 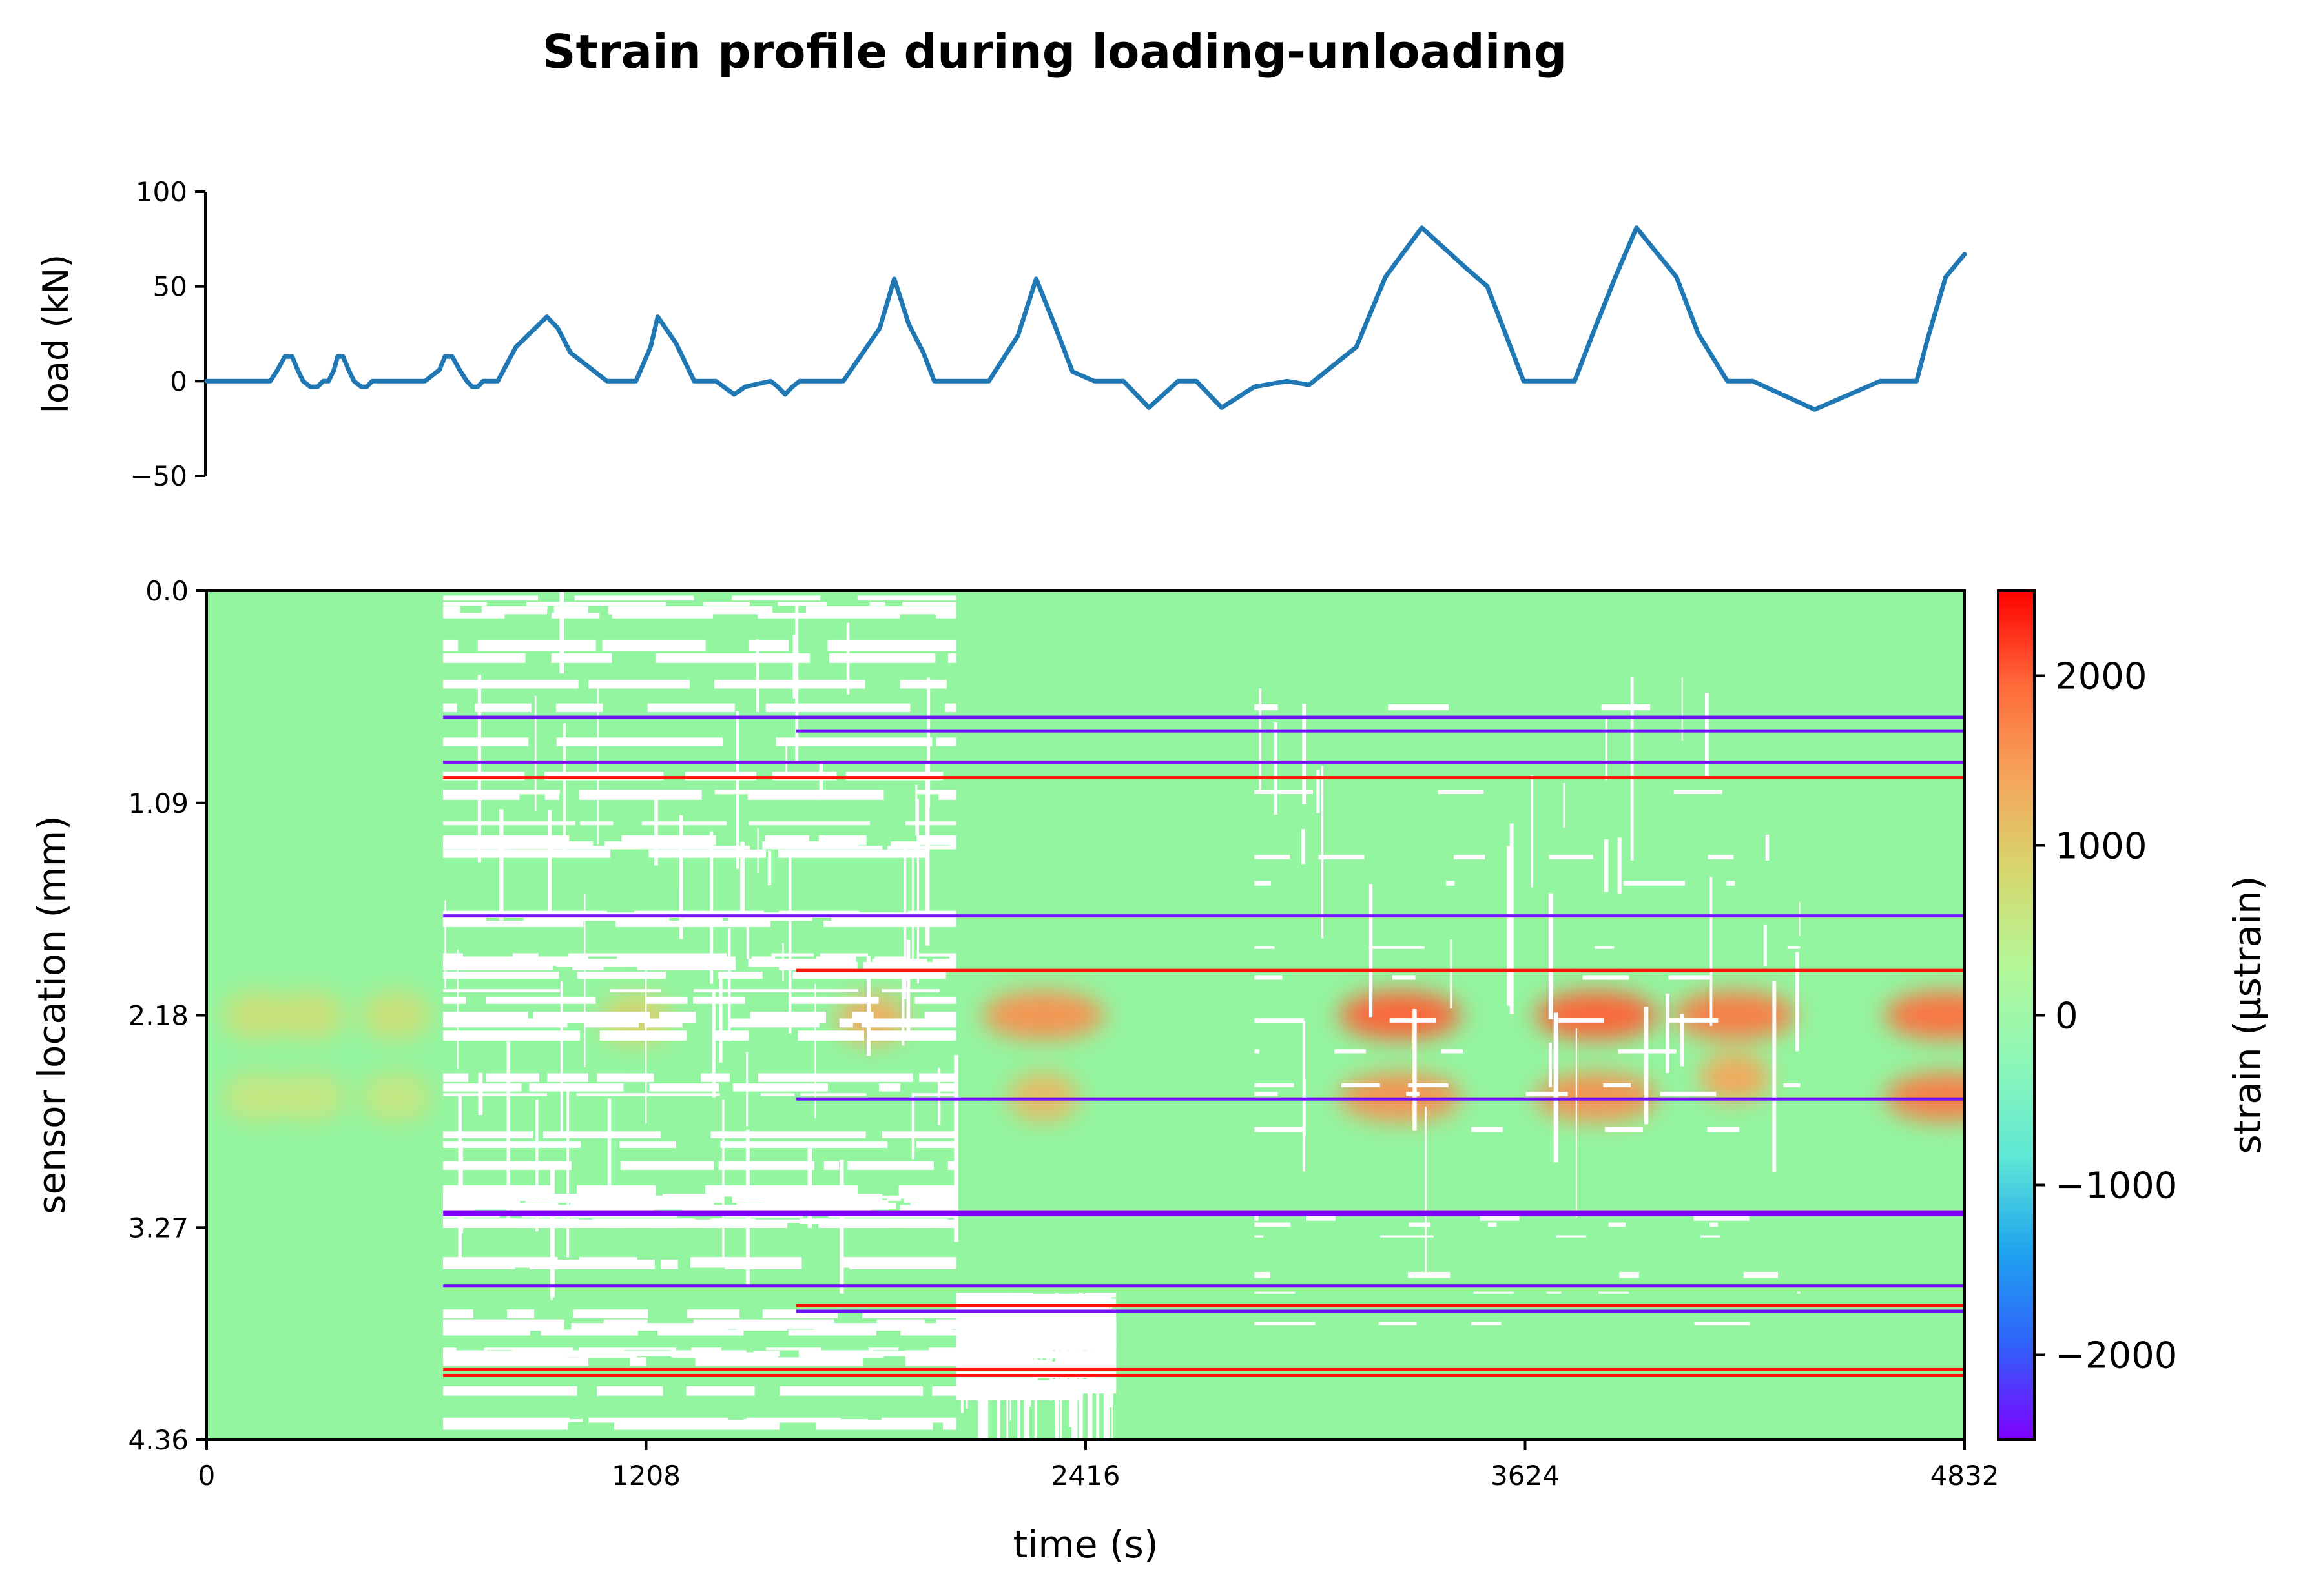 What do you see at coordinates (1526, 1476) in the screenshot?
I see `heatmap-x-tick-label: 3624` at bounding box center [1526, 1476].